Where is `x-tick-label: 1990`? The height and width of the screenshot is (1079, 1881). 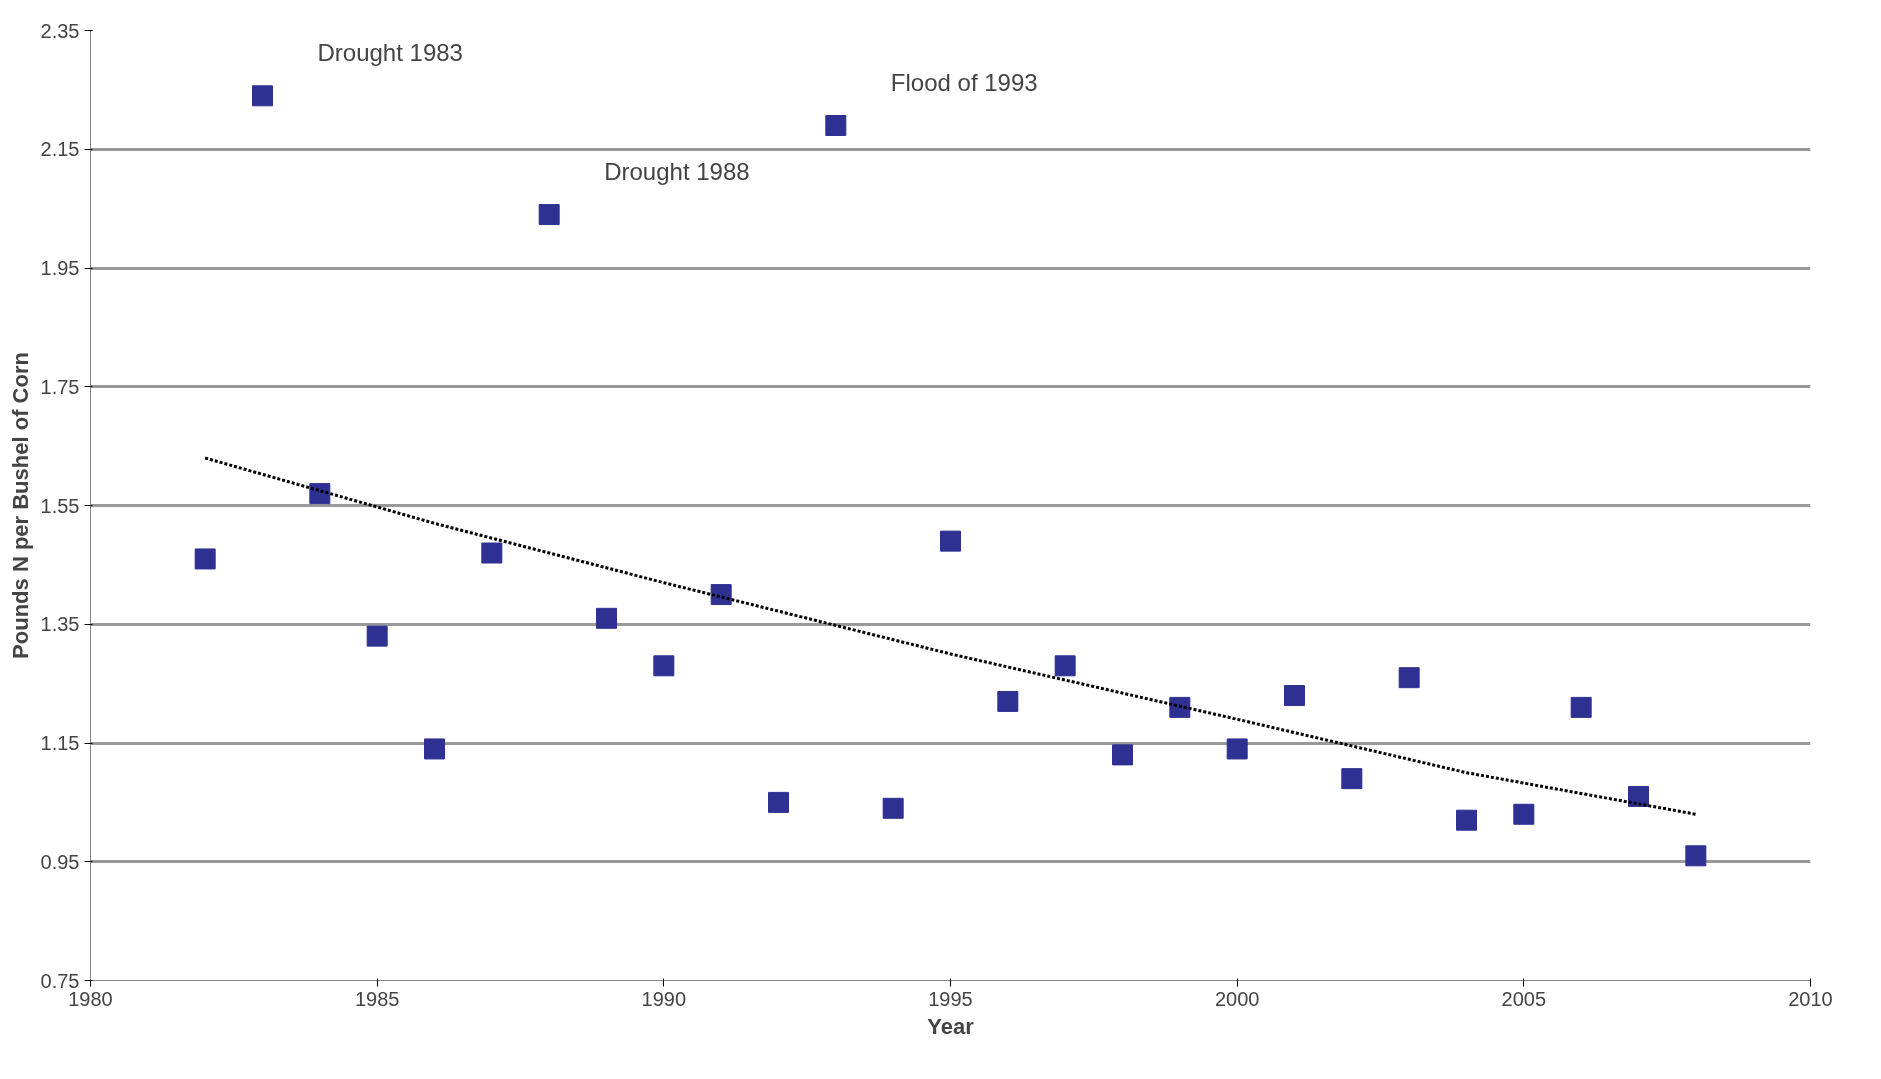
x-tick-label: 1990 is located at coordinates (664, 998).